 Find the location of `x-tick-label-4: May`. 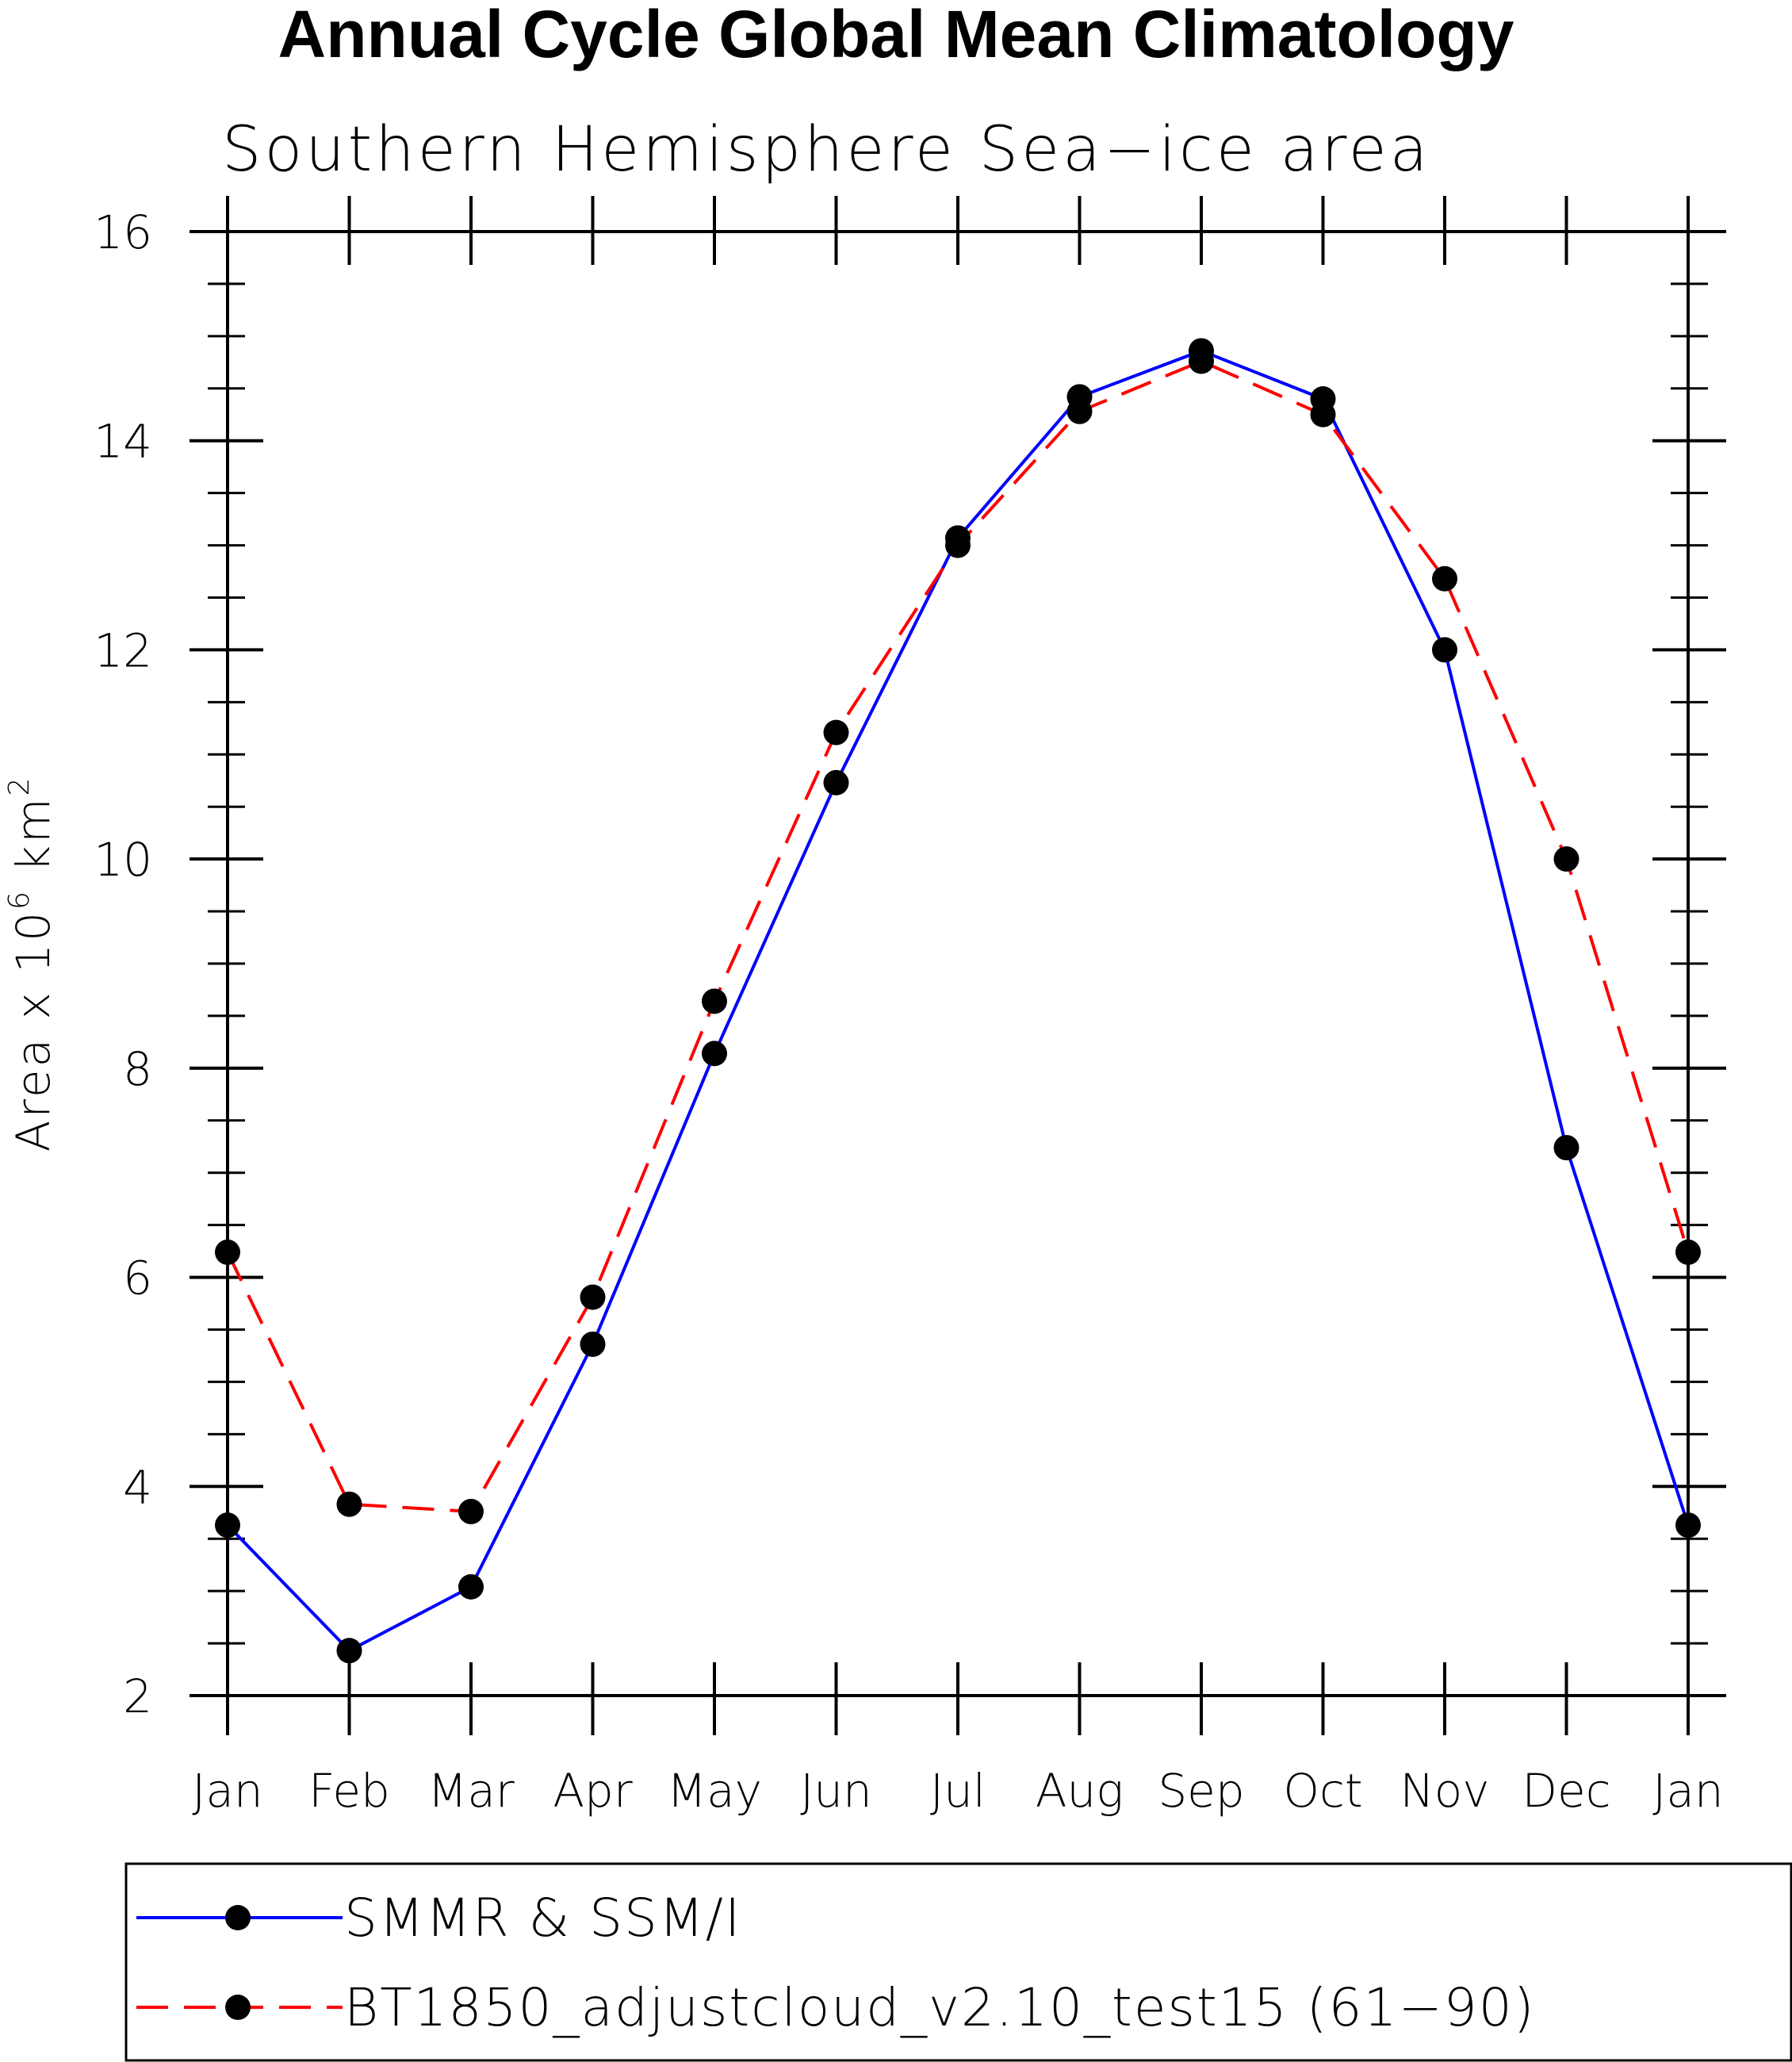

x-tick-label-4: May is located at coordinates (714, 1791).